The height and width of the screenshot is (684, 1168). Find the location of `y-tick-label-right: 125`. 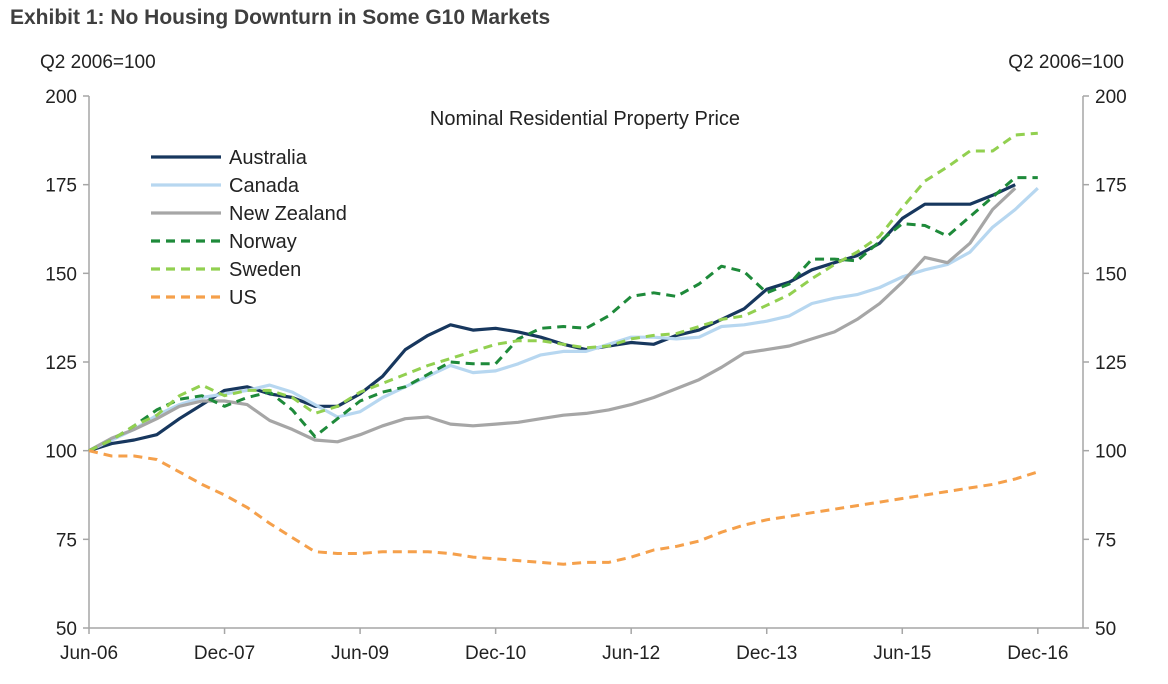

y-tick-label-right: 125 is located at coordinates (1111, 363).